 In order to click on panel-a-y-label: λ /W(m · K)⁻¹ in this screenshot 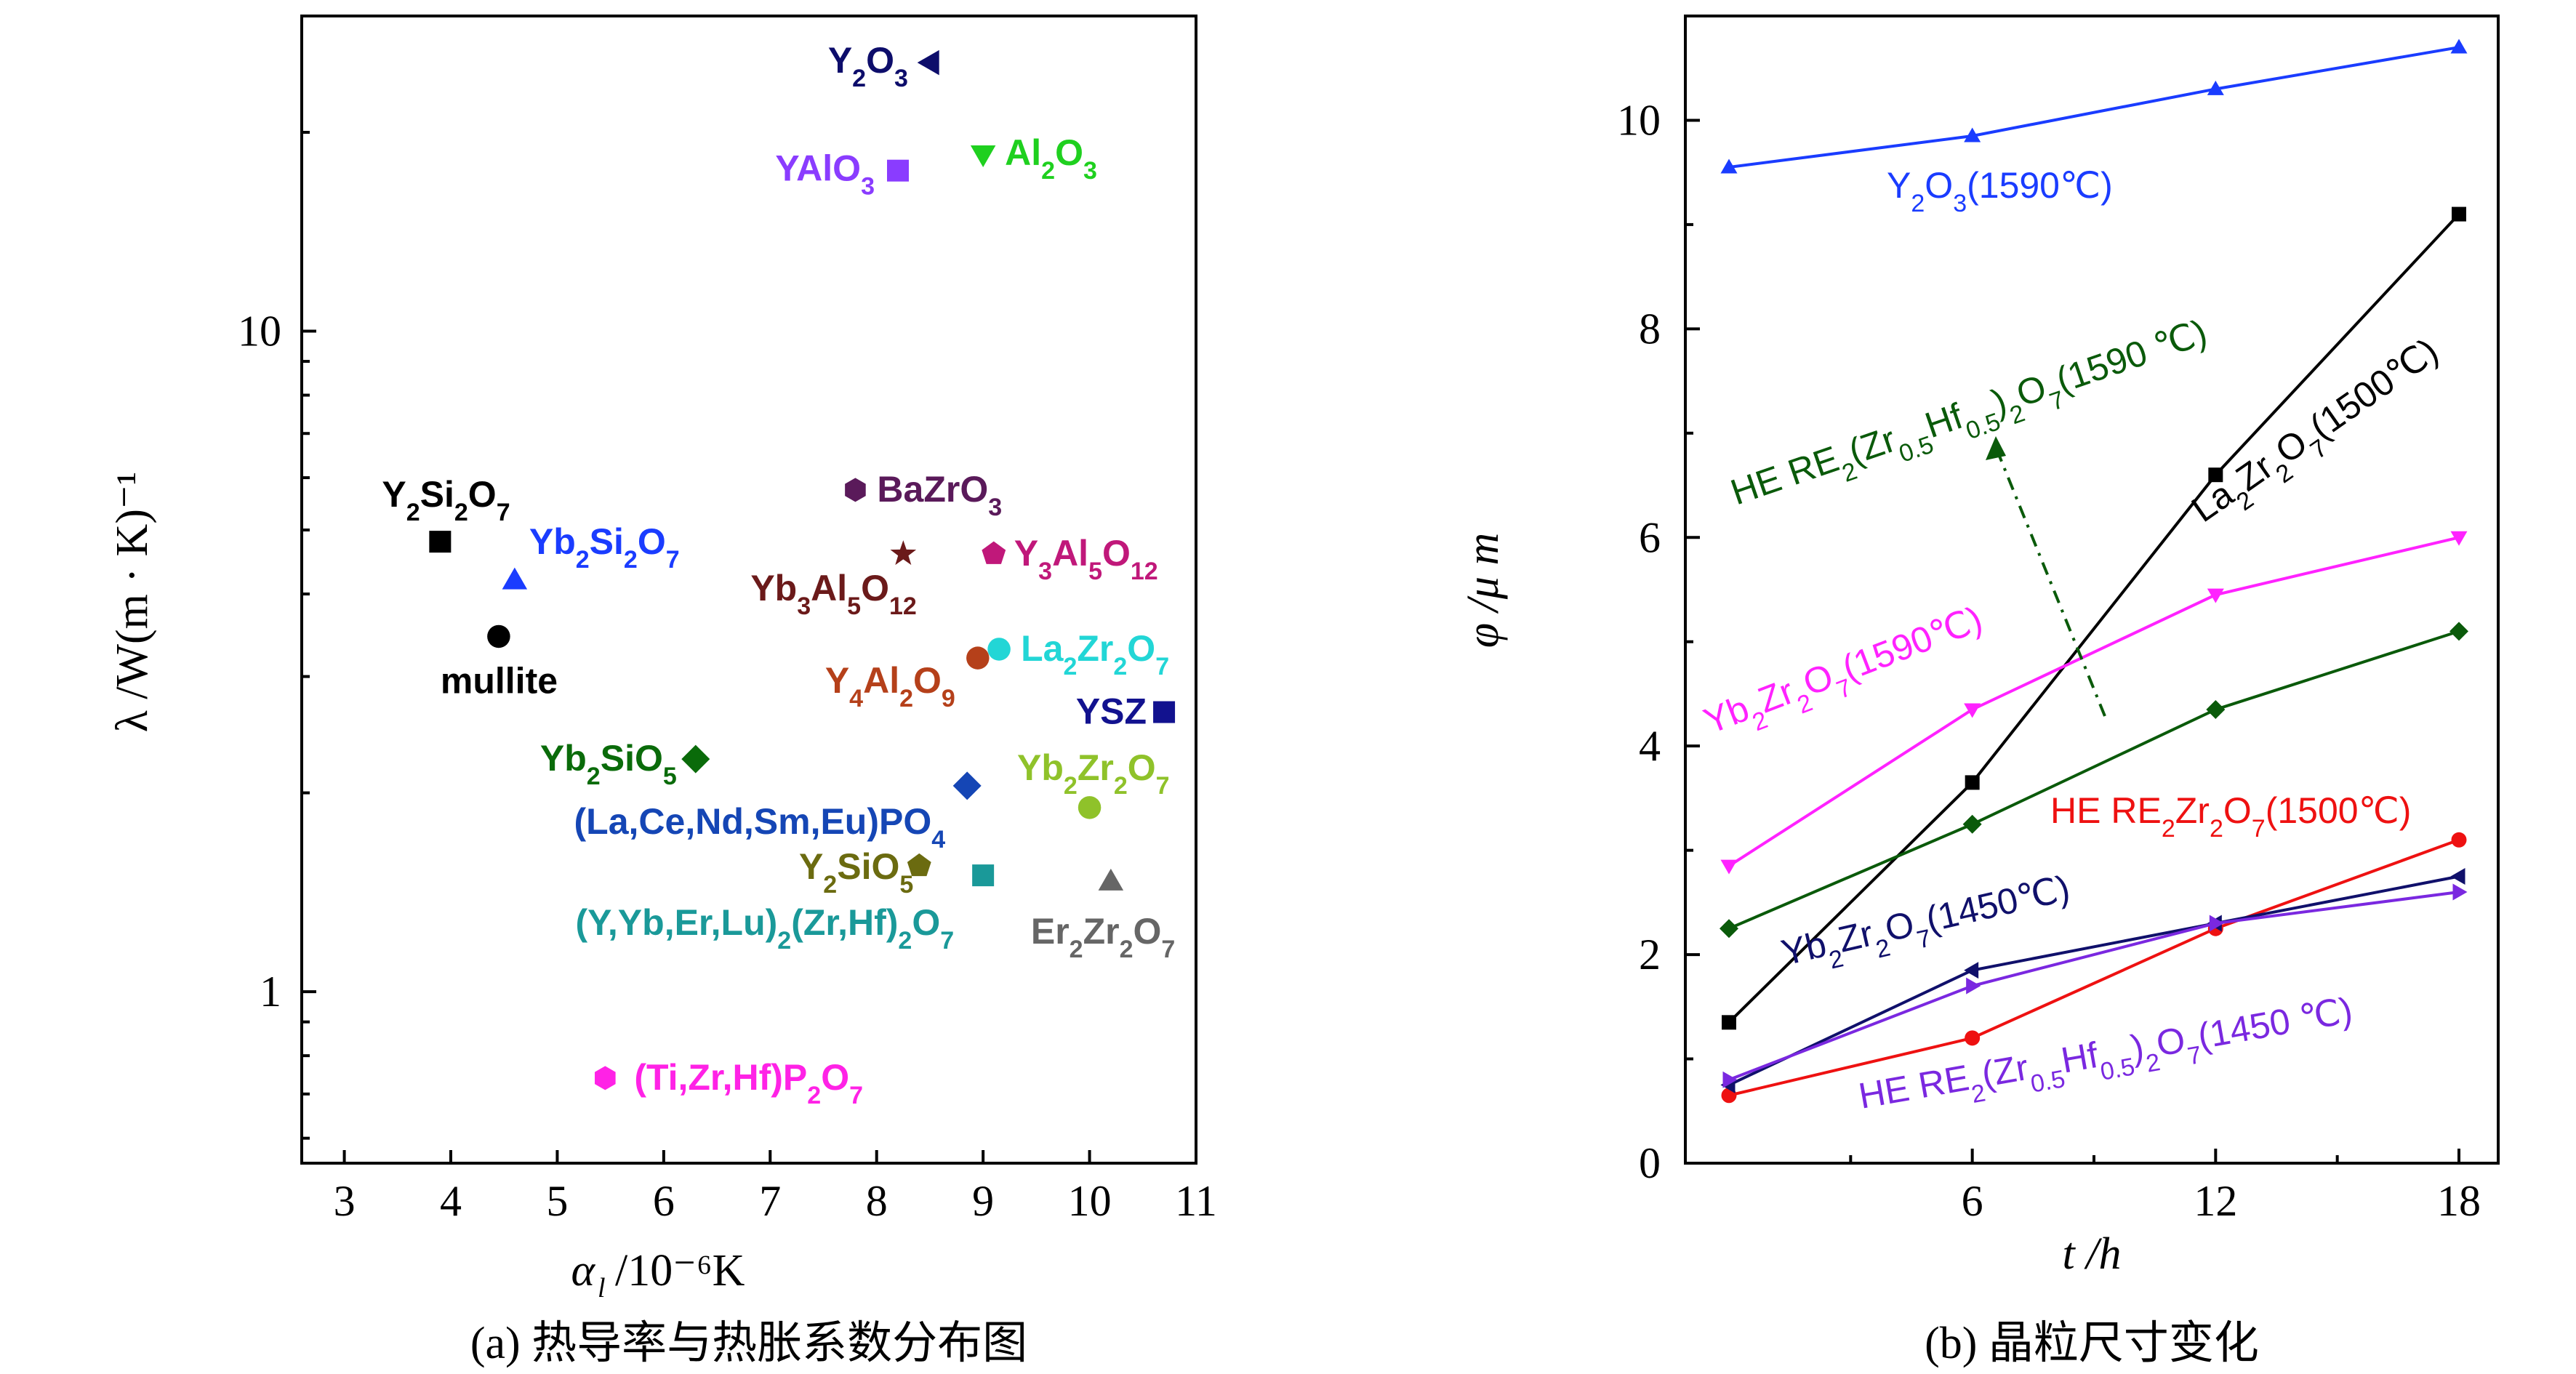, I will do `click(132, 602)`.